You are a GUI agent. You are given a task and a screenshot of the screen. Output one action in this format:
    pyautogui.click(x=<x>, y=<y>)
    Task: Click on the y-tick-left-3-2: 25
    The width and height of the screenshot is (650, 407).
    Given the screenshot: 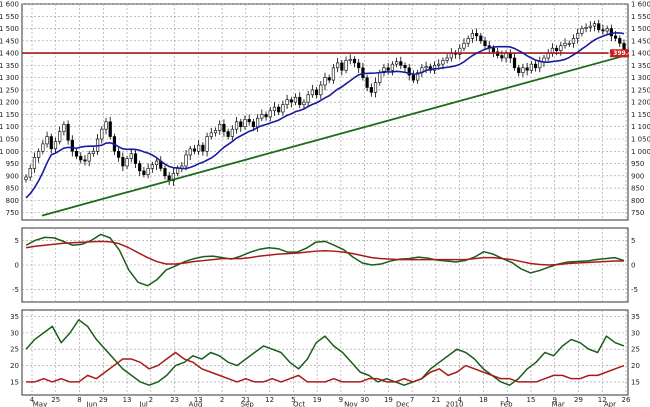 What is the action you would take?
    pyautogui.click(x=14, y=350)
    